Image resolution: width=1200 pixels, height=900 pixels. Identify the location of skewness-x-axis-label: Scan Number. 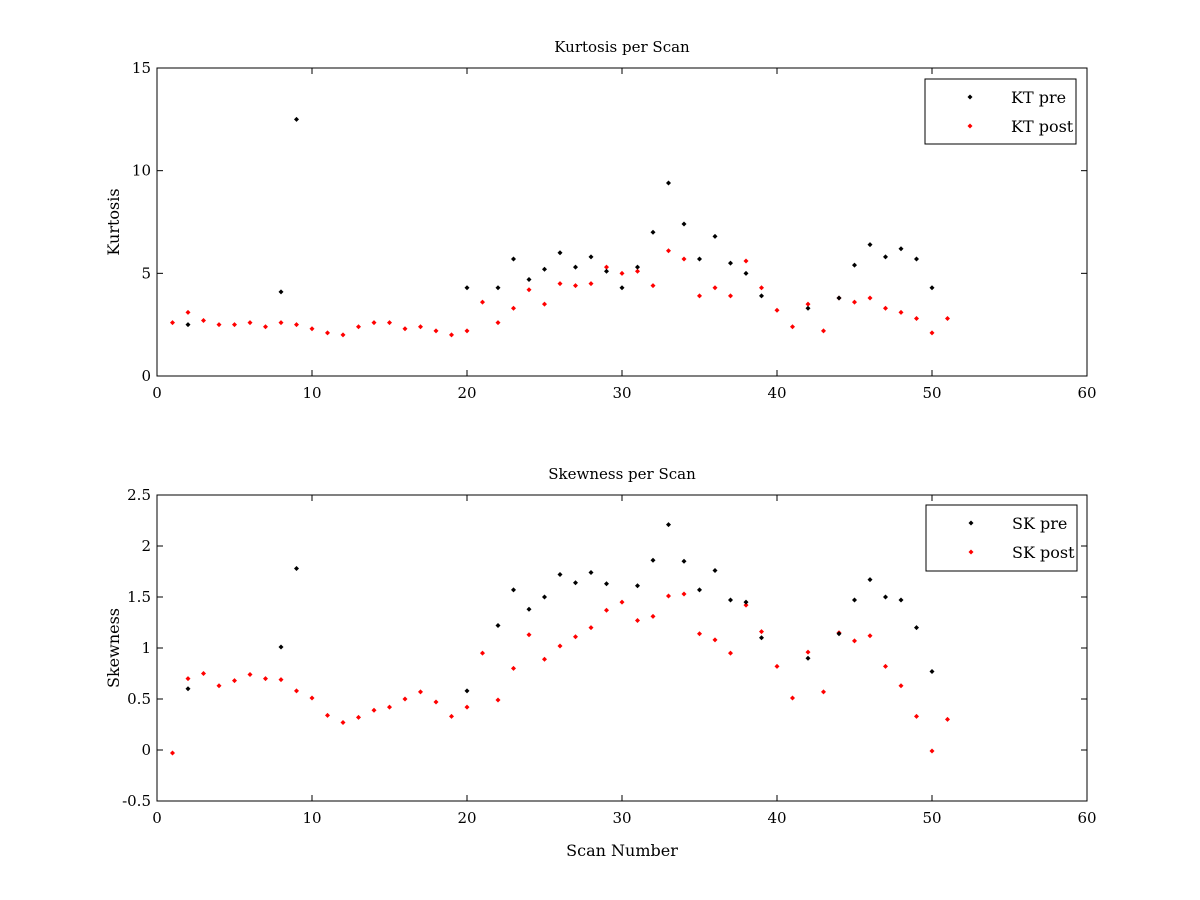
(622, 850).